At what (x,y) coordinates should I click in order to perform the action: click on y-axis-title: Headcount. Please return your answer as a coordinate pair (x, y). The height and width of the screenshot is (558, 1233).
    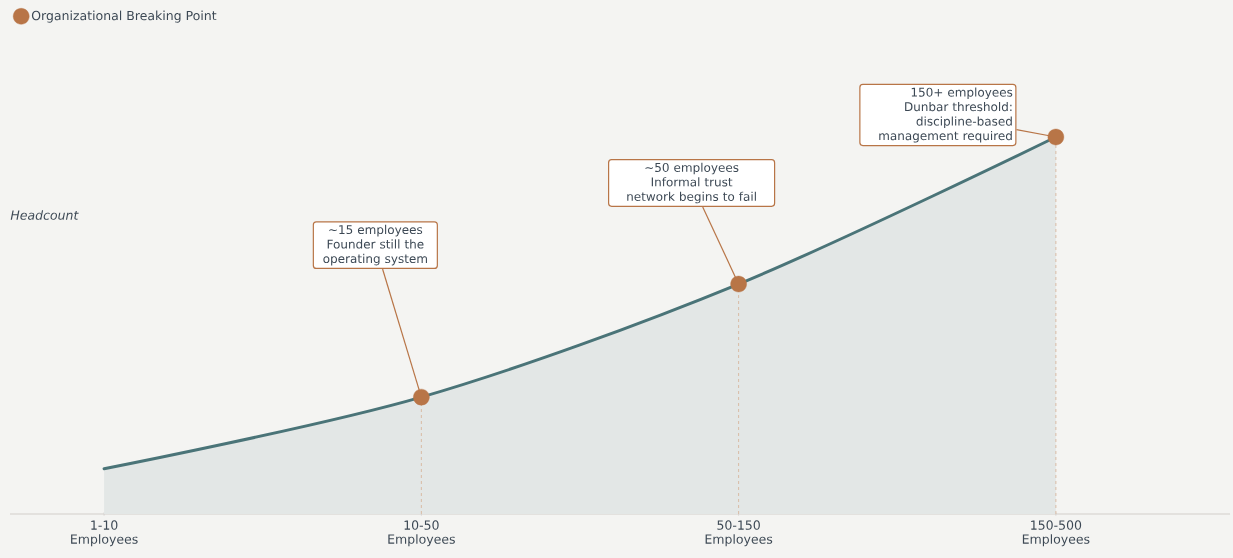
    Looking at the image, I should click on (44, 215).